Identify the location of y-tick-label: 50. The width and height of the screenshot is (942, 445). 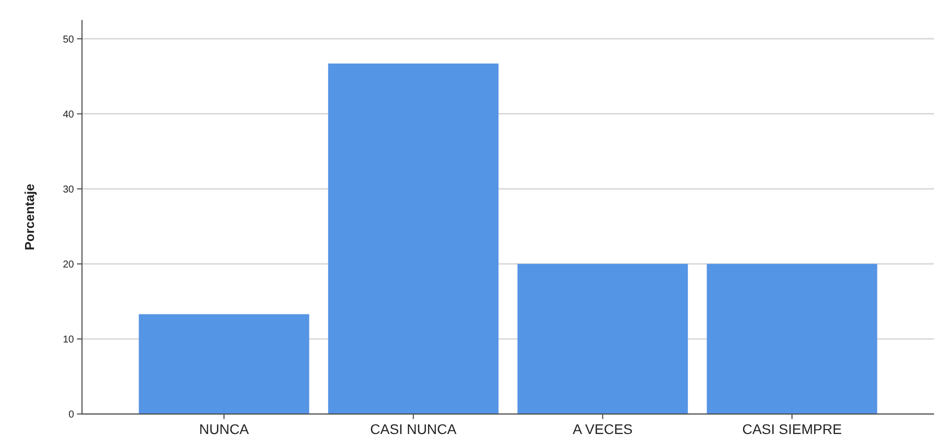
(68, 40).